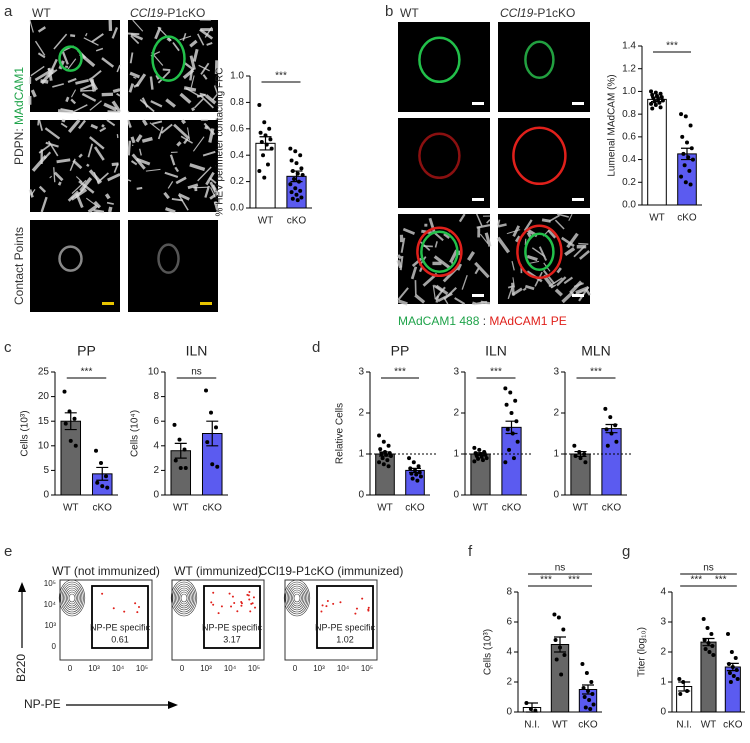  I want to click on panel-label: e, so click(8, 551).